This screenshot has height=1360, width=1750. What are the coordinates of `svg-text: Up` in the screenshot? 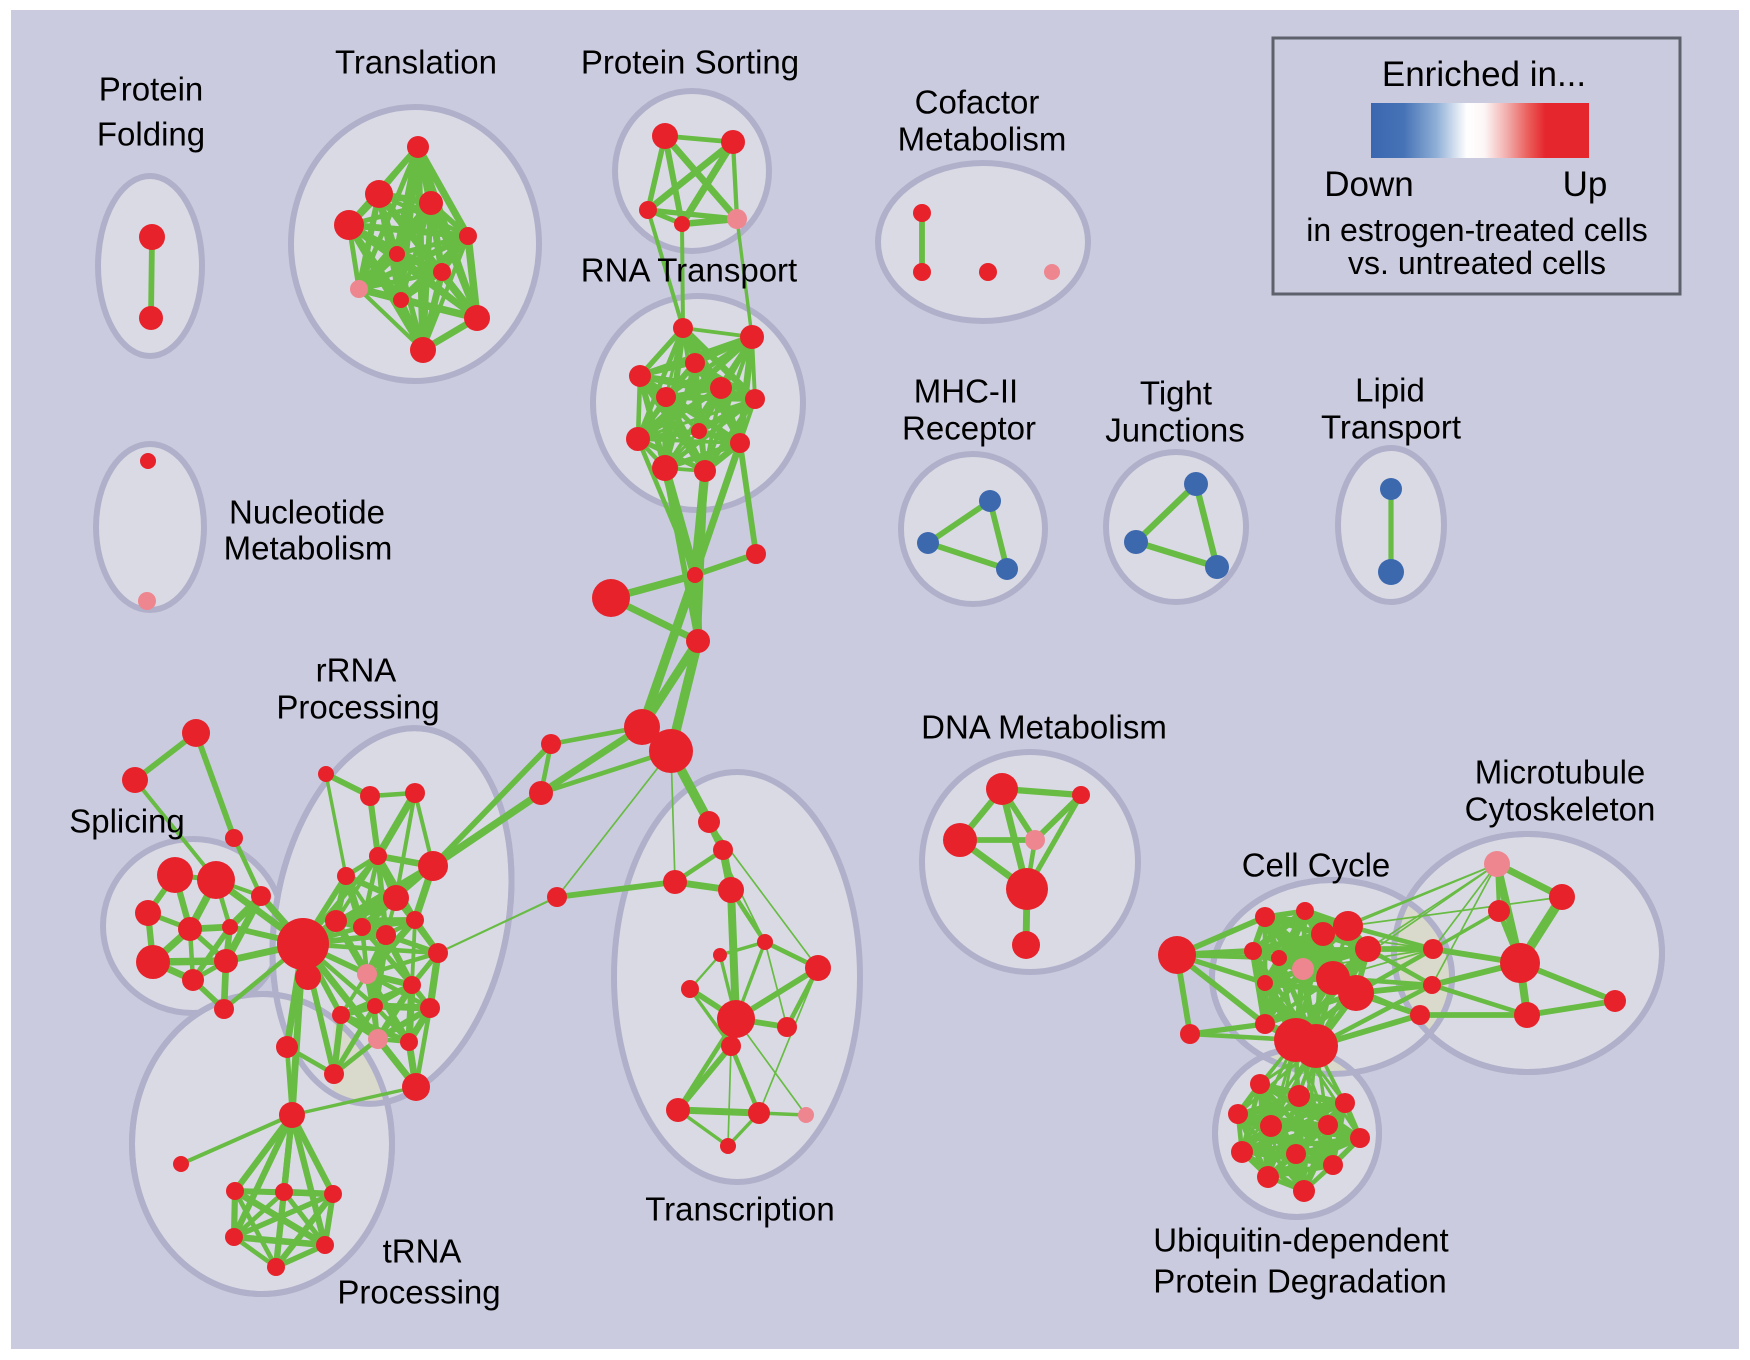 It's located at (1585, 184).